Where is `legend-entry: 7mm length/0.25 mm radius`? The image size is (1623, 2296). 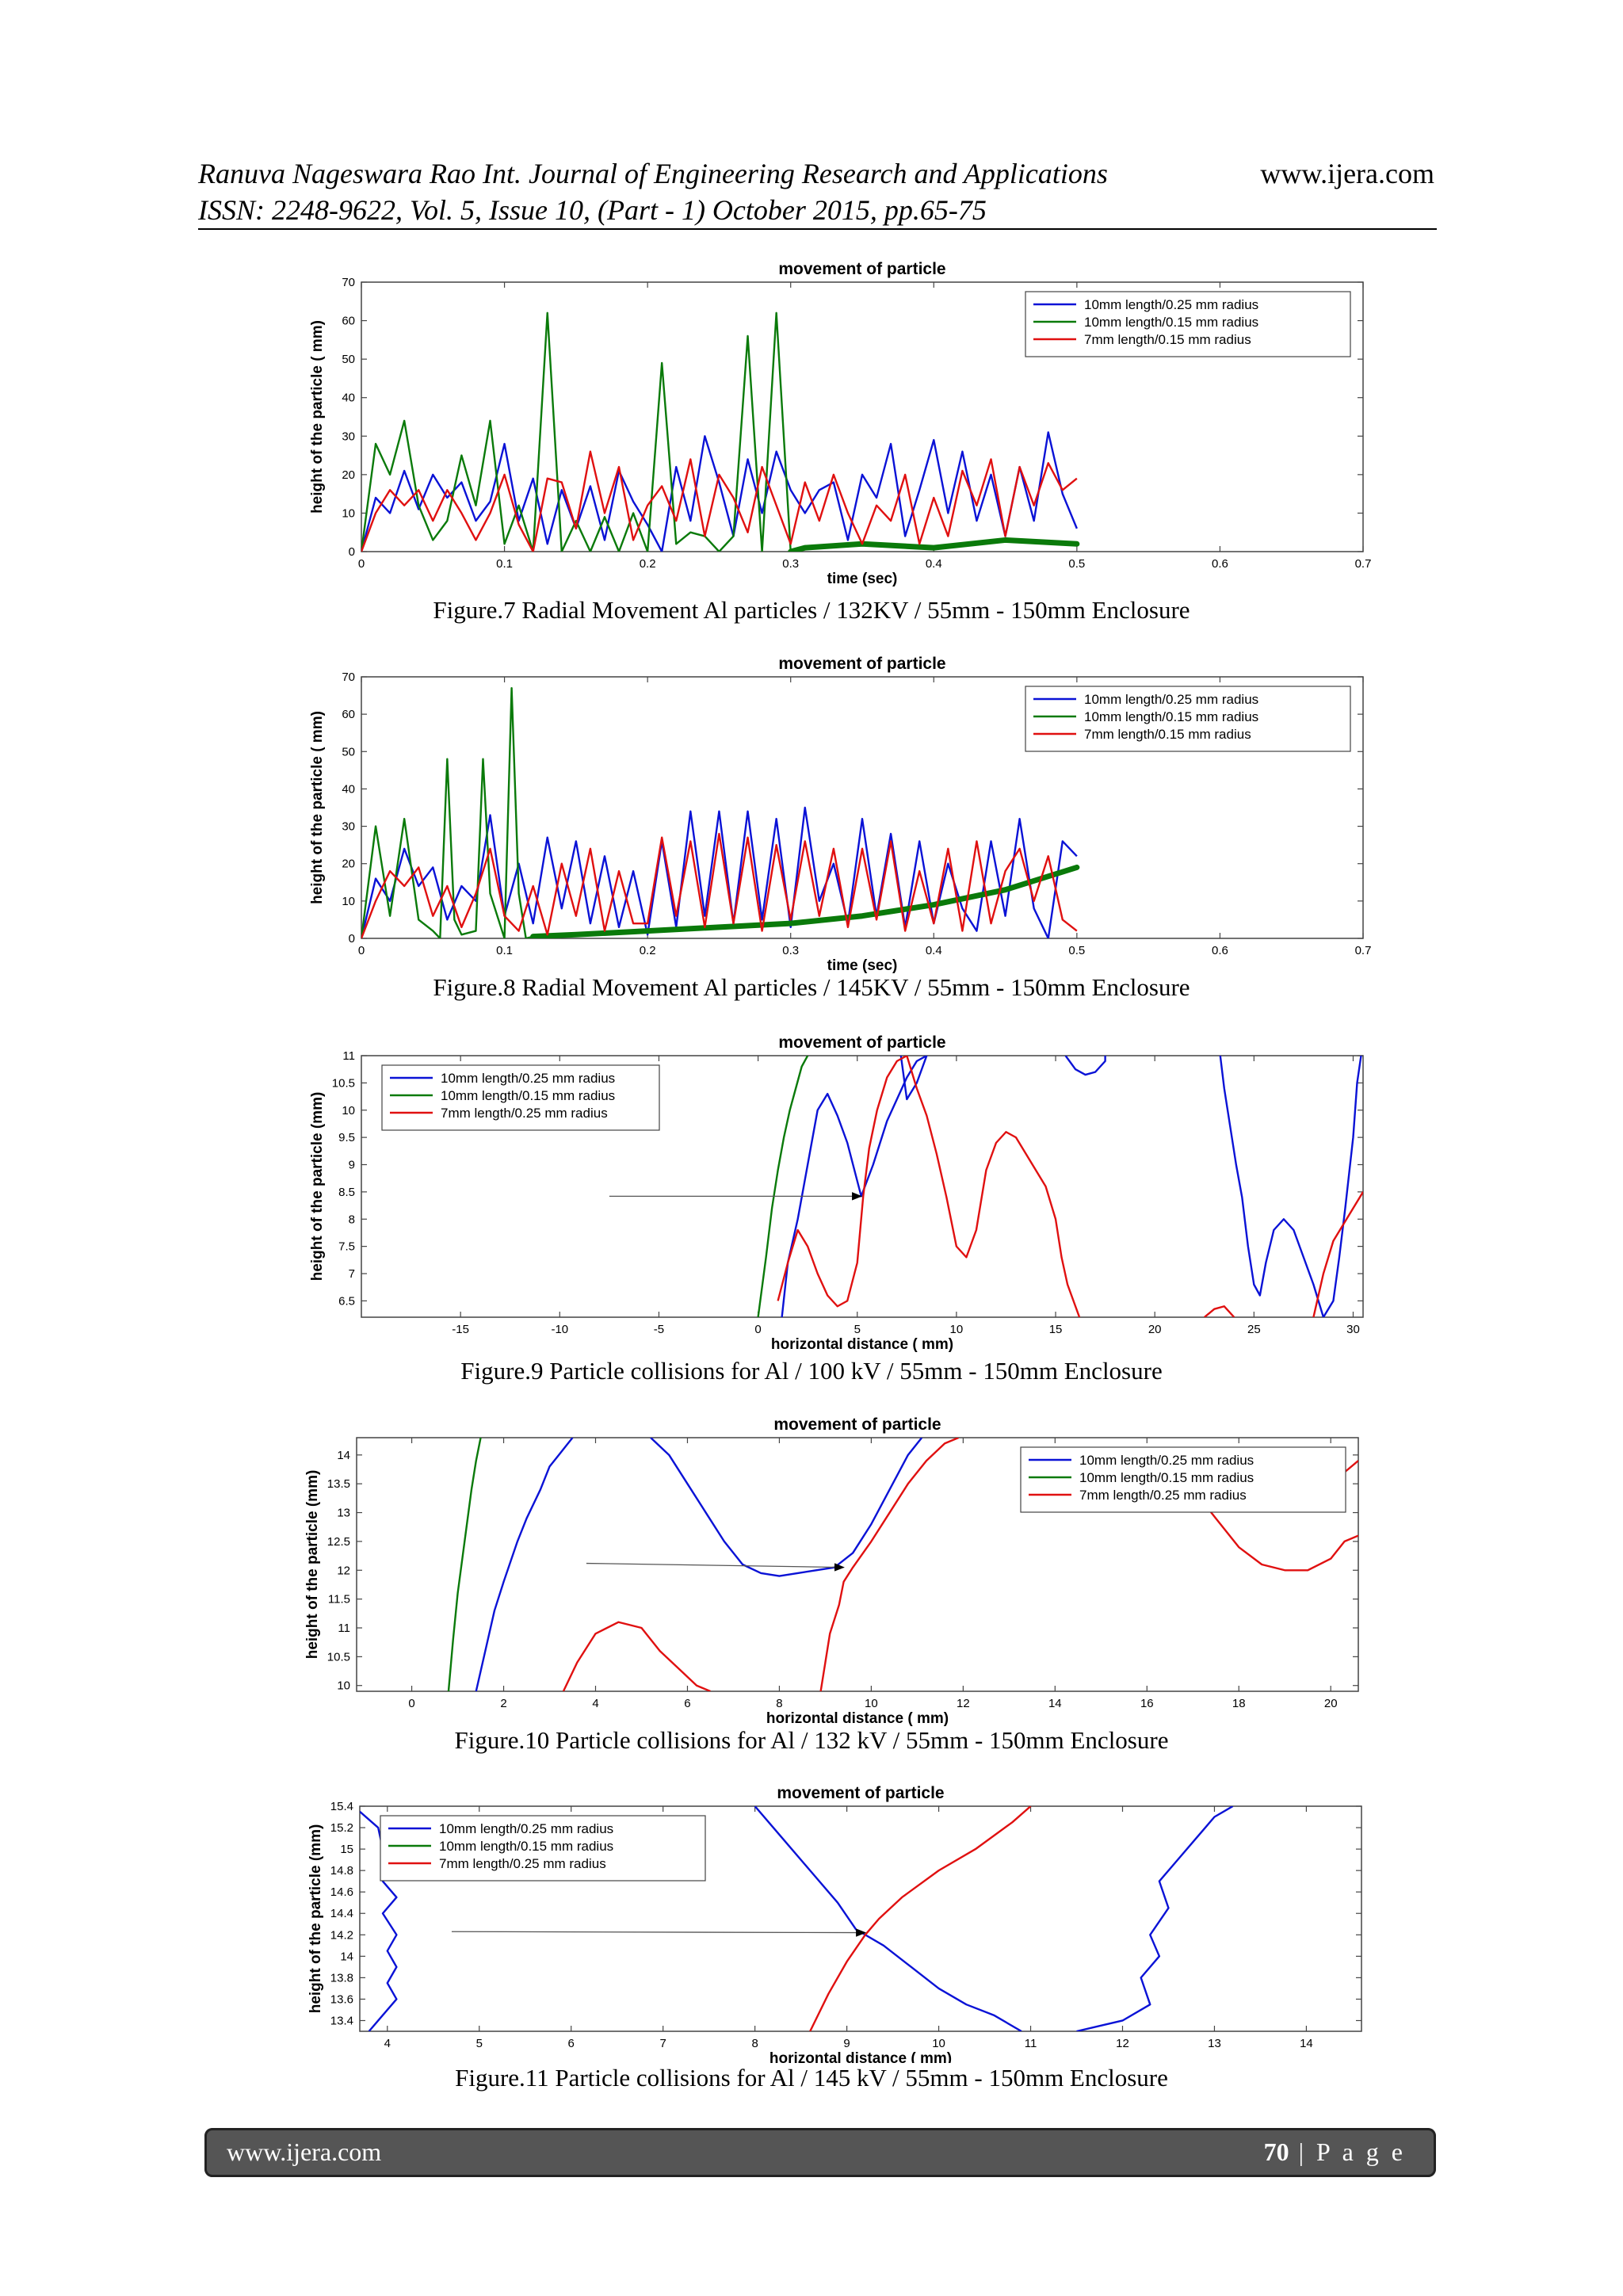
legend-entry: 7mm length/0.25 mm radius is located at coordinates (523, 1863).